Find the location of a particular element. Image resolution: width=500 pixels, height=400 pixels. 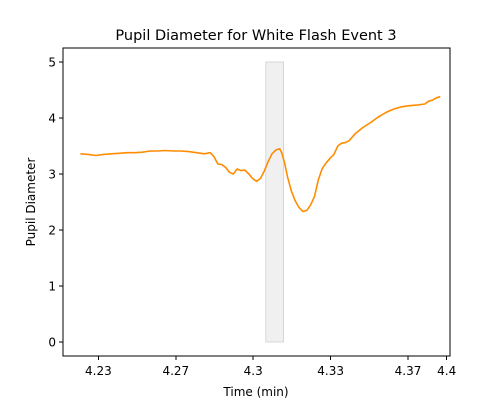

flash-region is located at coordinates (274, 202).